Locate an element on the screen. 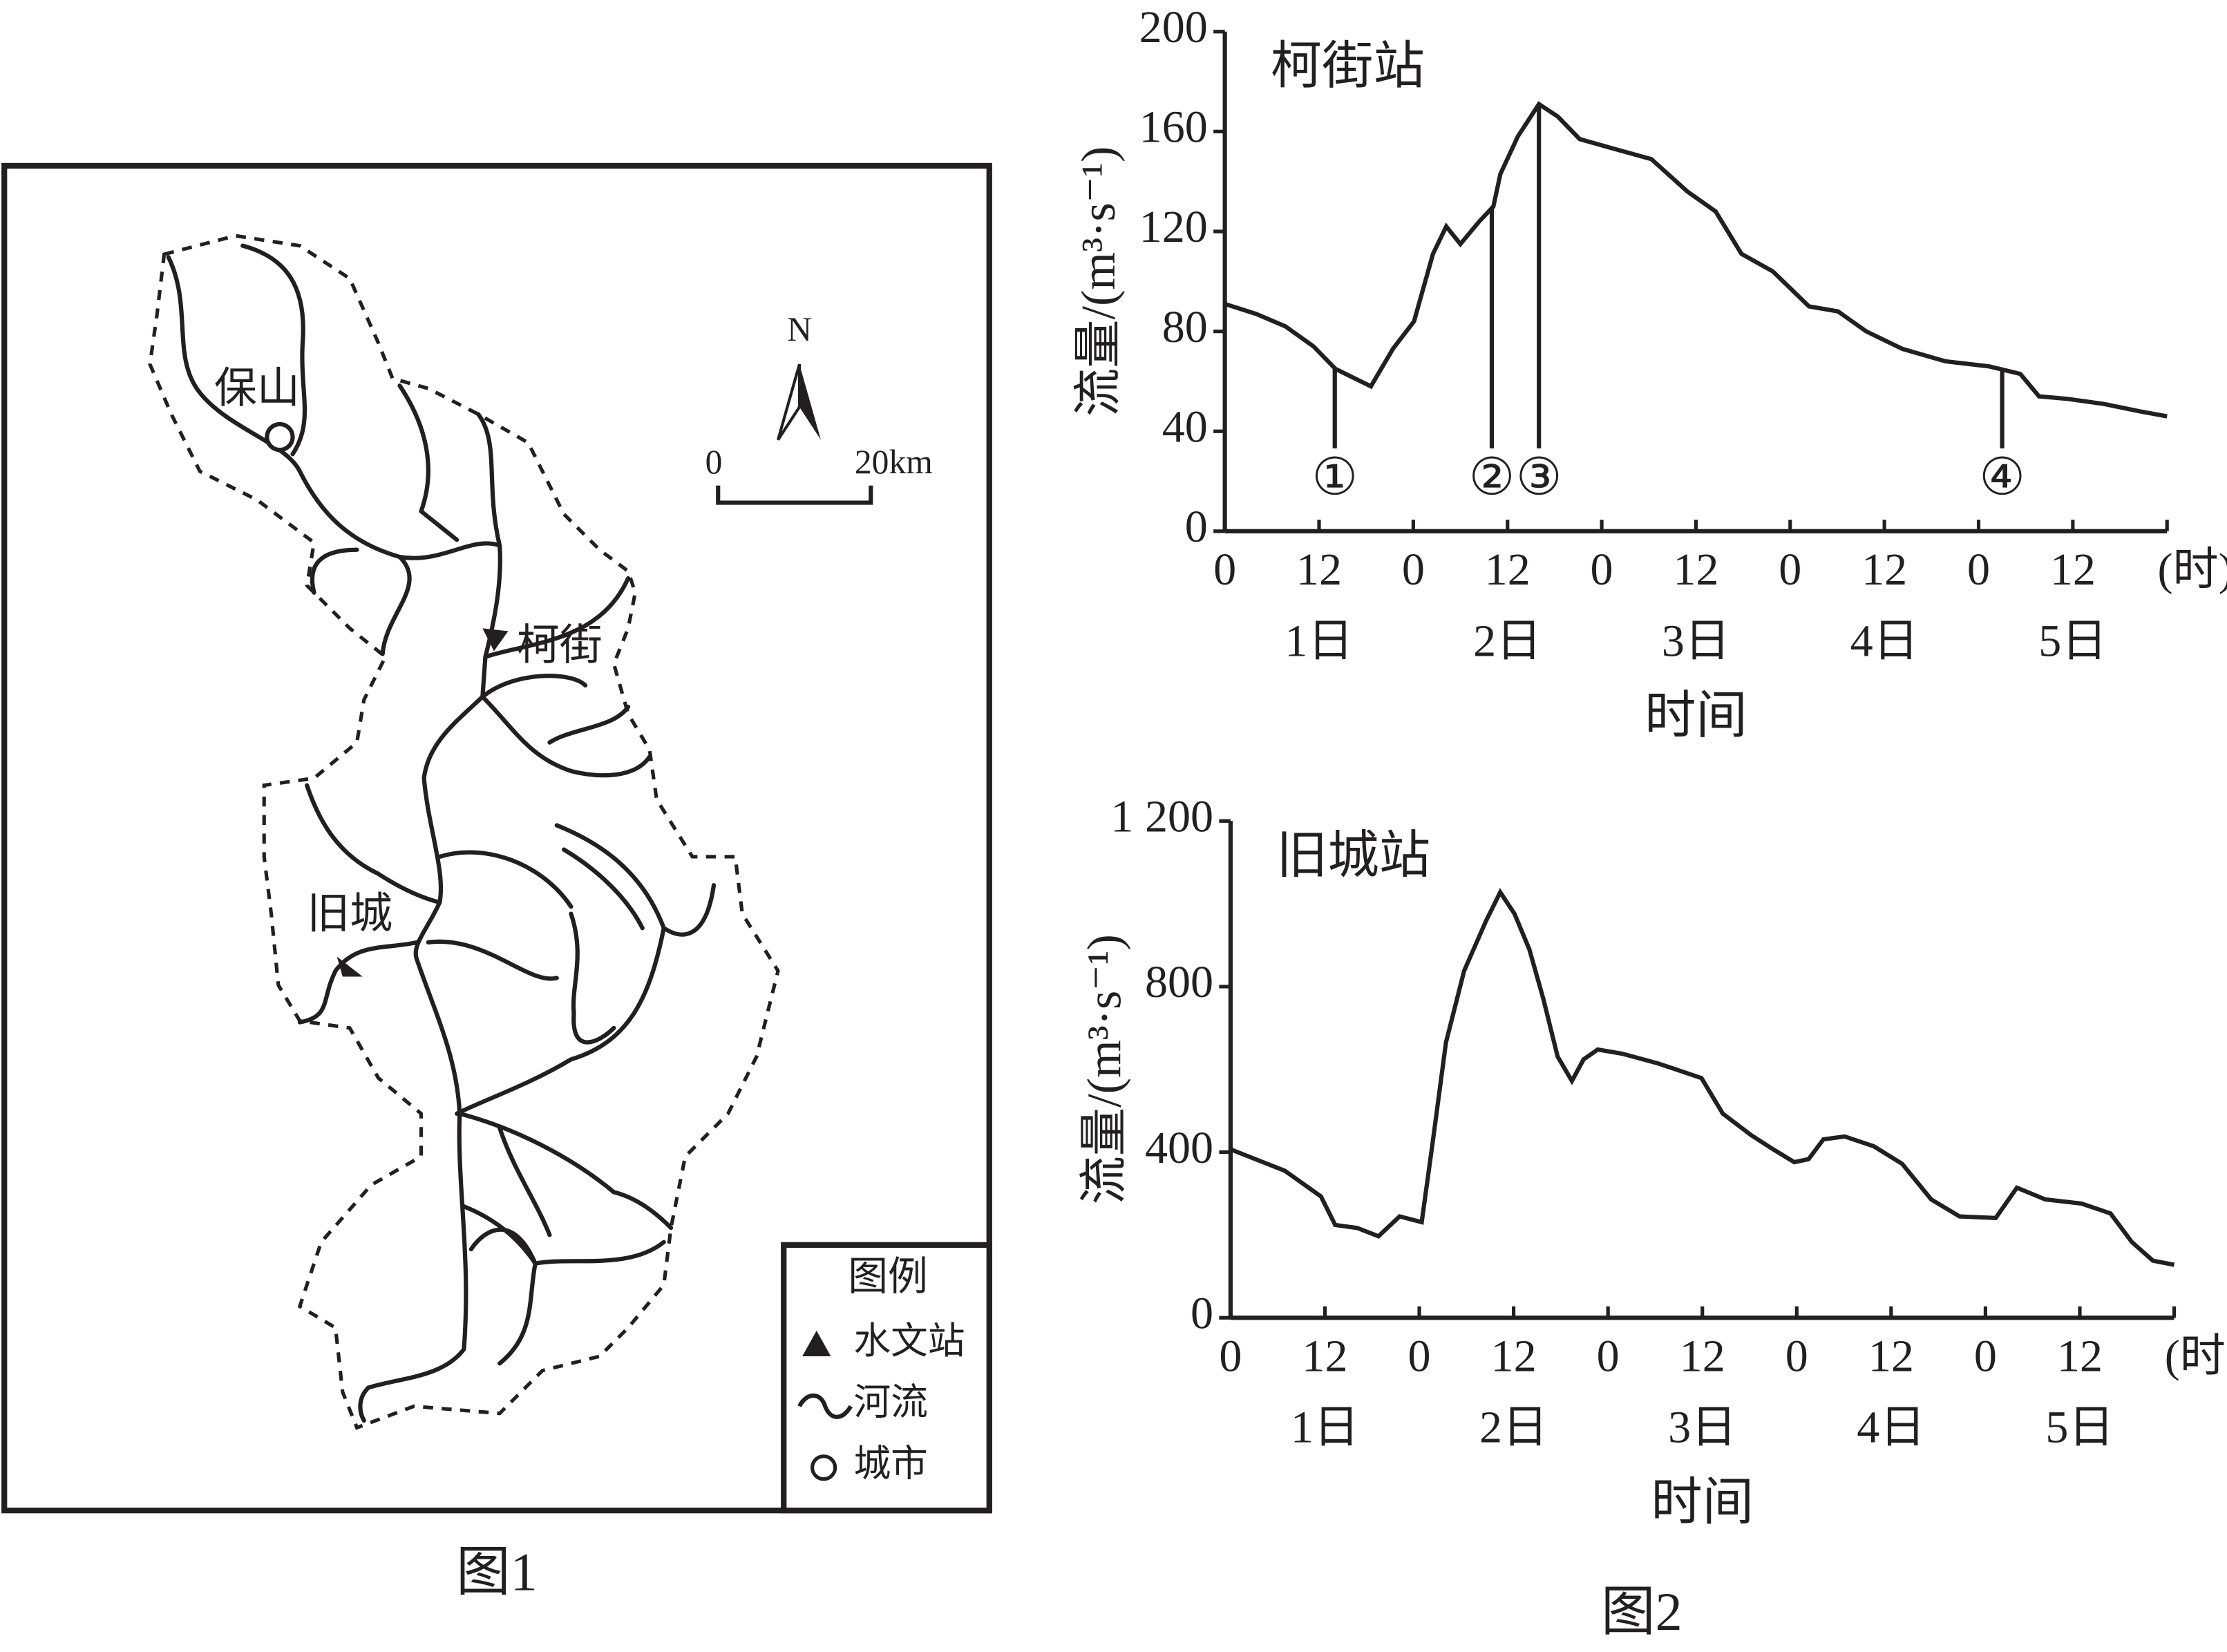 The height and width of the screenshot is (1652, 2227). chart-title: 旧城站 is located at coordinates (1353, 856).